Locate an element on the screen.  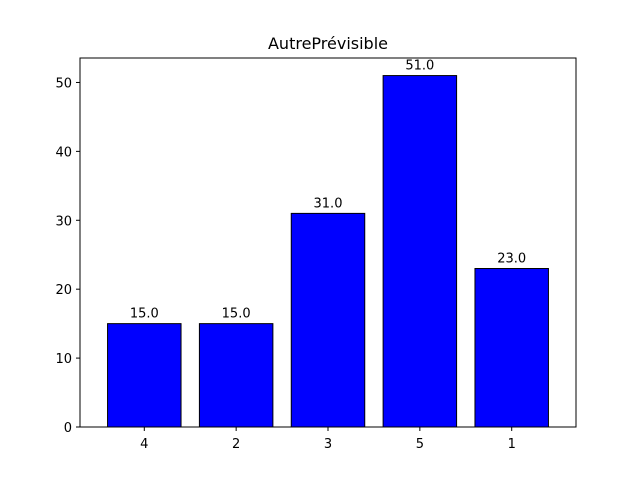
chart-title: AutrePrévisible is located at coordinates (328, 43).